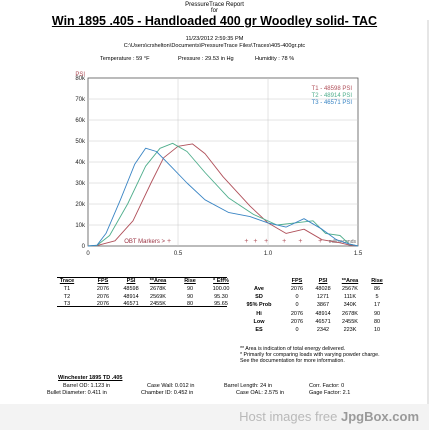  What do you see at coordinates (77, 393) in the screenshot?
I see `bullet-diameter: Bullet Diameter: 0.411 in` at bounding box center [77, 393].